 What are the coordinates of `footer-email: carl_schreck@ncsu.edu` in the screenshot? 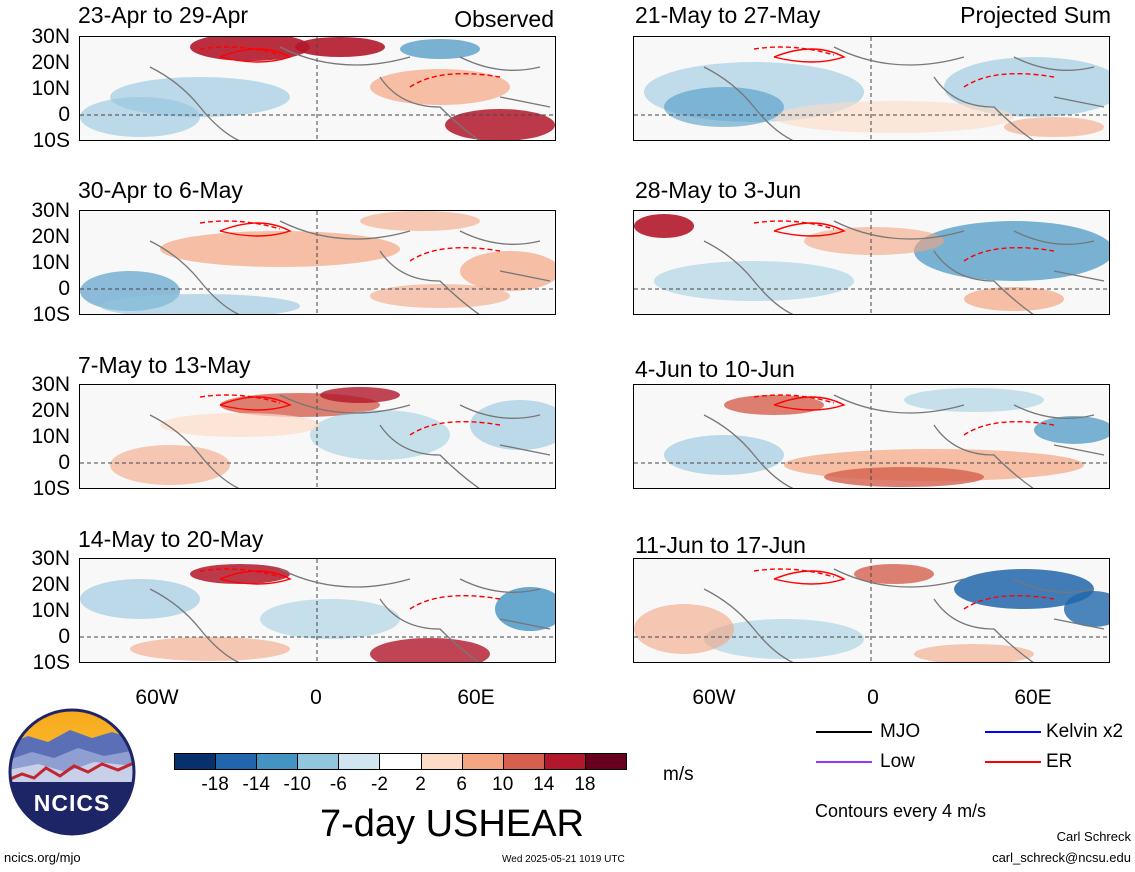 It's located at (1061, 857).